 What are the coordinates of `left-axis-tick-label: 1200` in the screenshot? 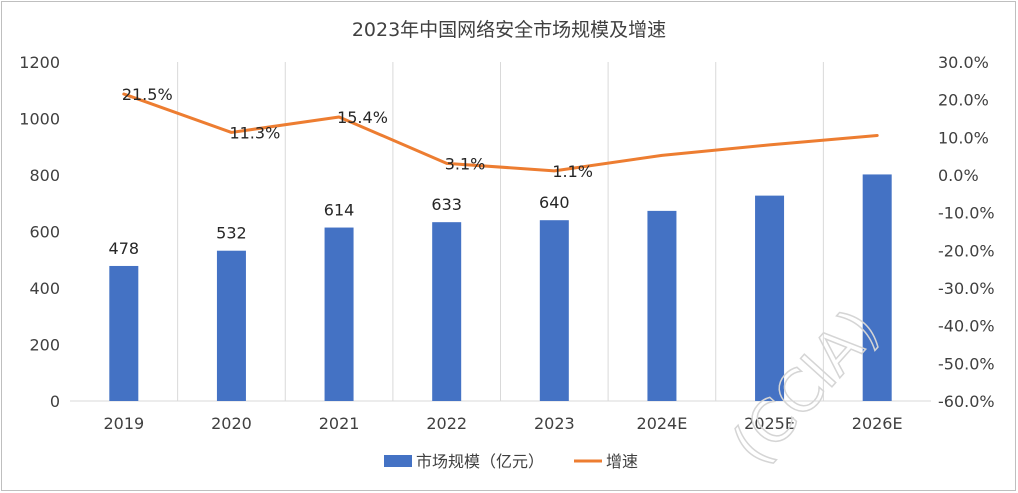 It's located at (39, 62).